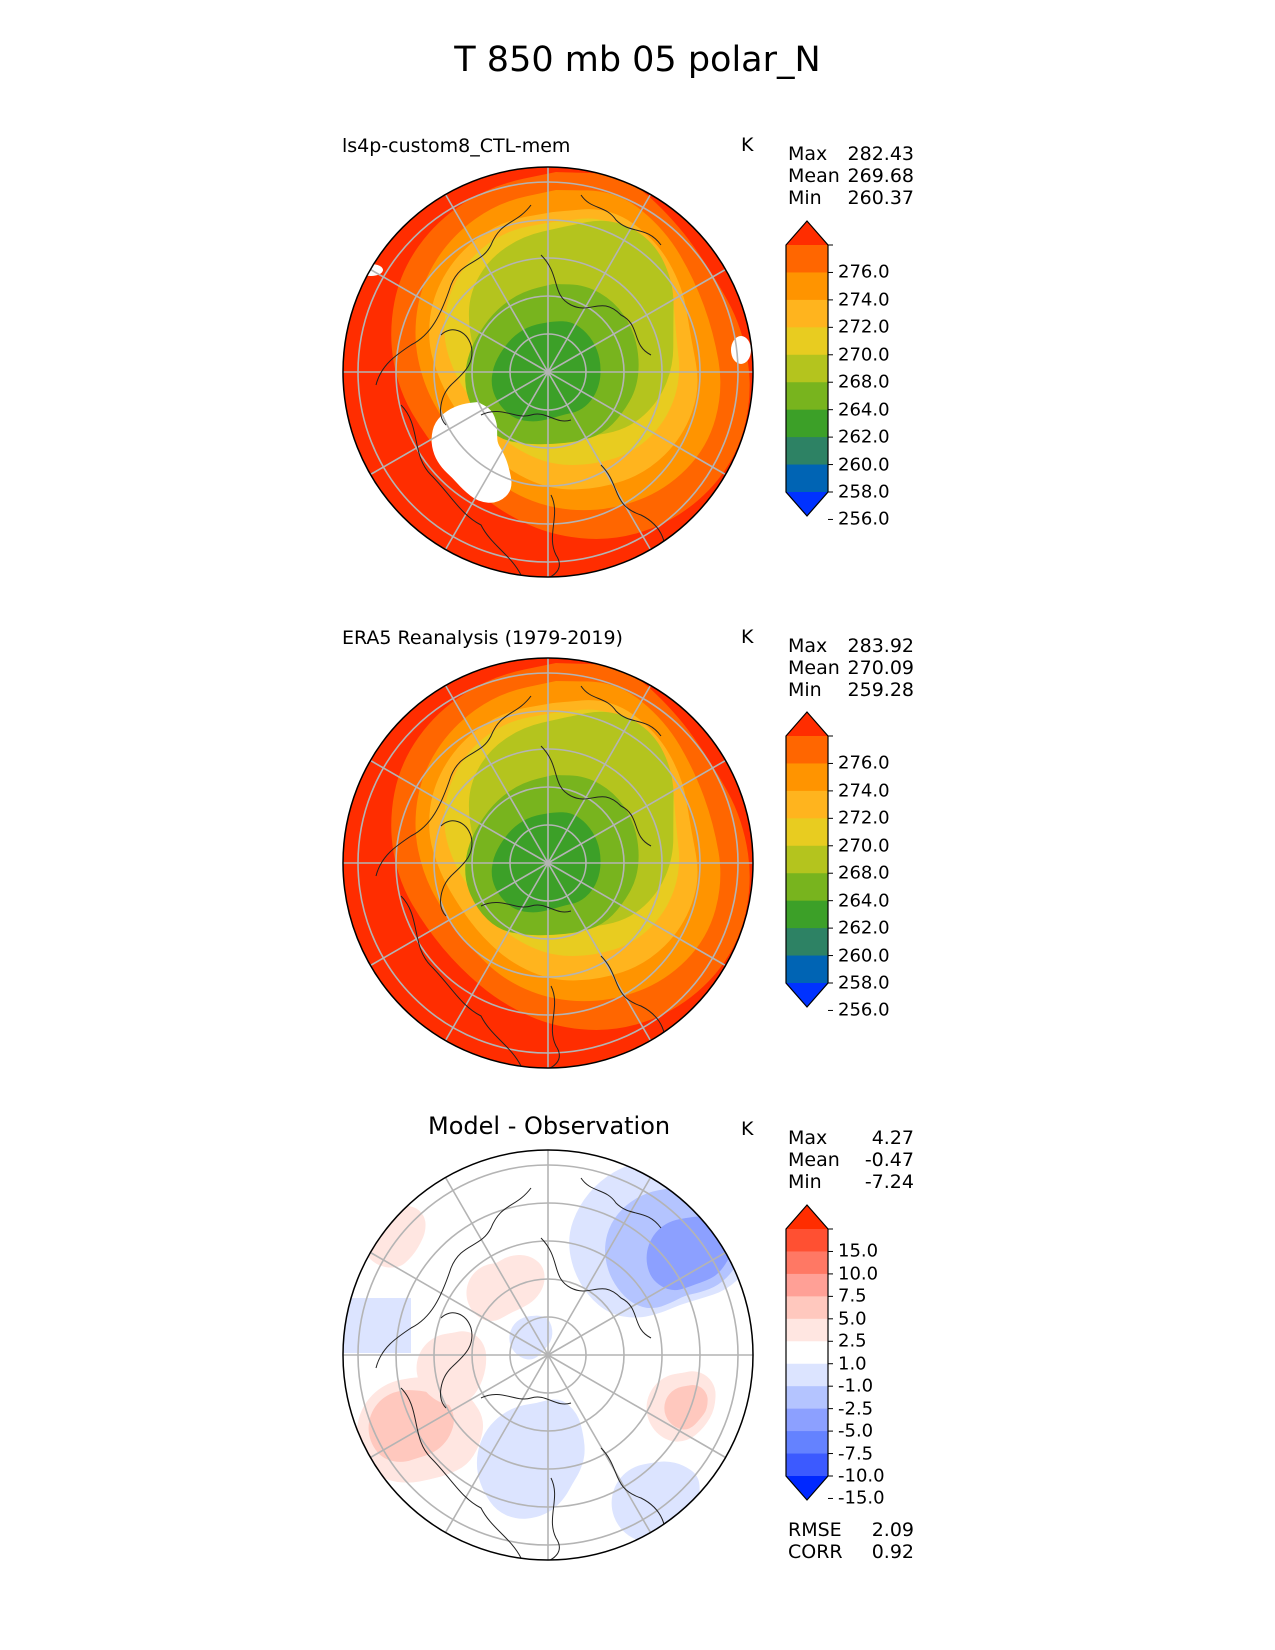 This screenshot has height=1650, width=1275. I want to click on extra-stats-diff: RMSE 2.09 CORR 0.92, so click(851, 1541).